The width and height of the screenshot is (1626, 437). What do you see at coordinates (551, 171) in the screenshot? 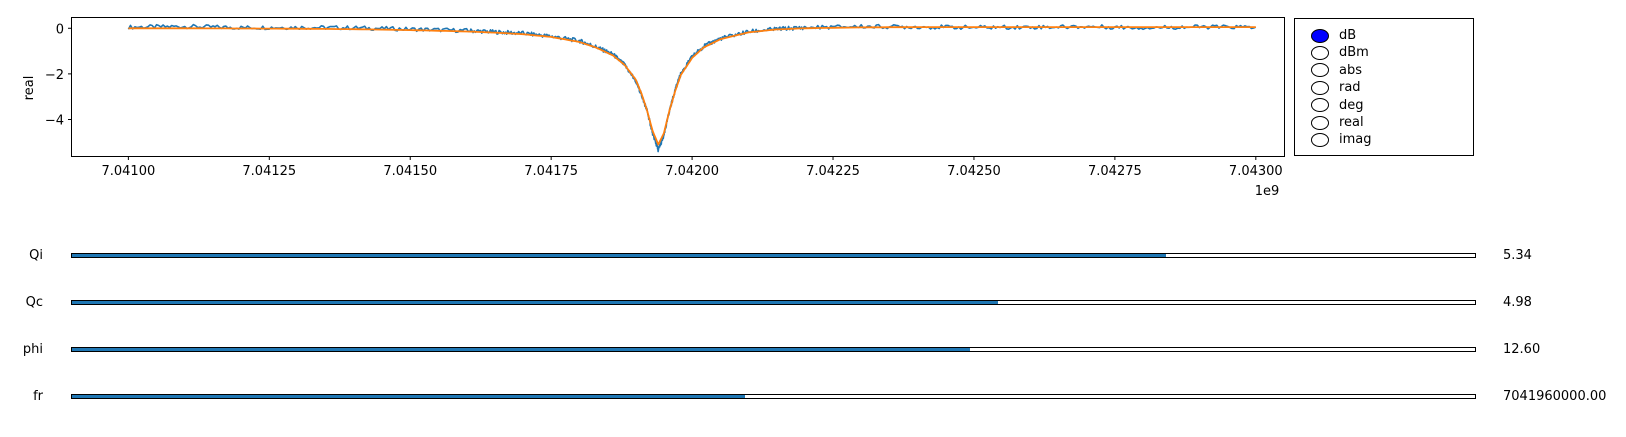
I see `x-tick-label: 7.04175` at bounding box center [551, 171].